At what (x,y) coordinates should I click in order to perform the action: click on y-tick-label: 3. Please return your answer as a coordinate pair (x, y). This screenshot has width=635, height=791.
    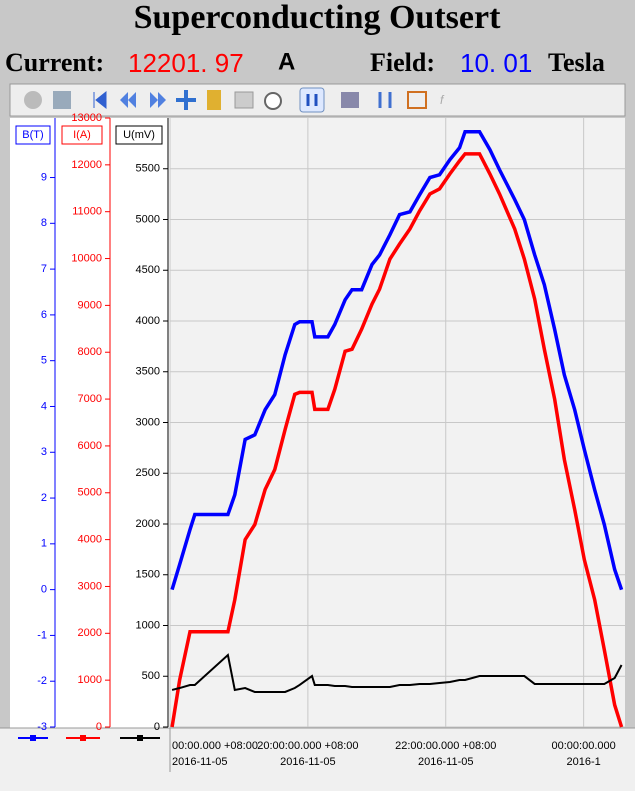
    Looking at the image, I should click on (44, 452).